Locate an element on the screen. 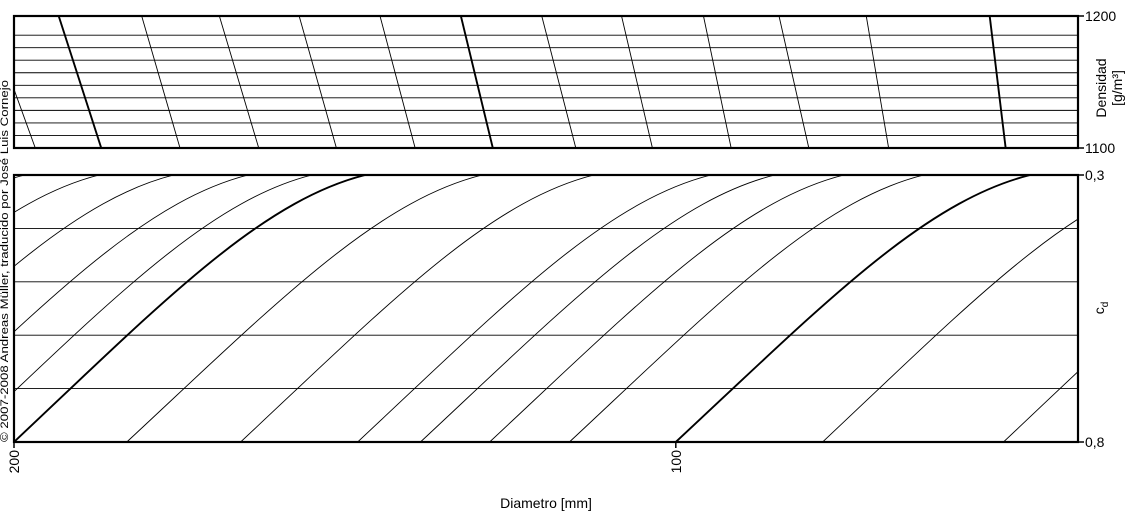 The height and width of the screenshot is (517, 1144). cd-tick-label: 0,8 is located at coordinates (1095, 442).